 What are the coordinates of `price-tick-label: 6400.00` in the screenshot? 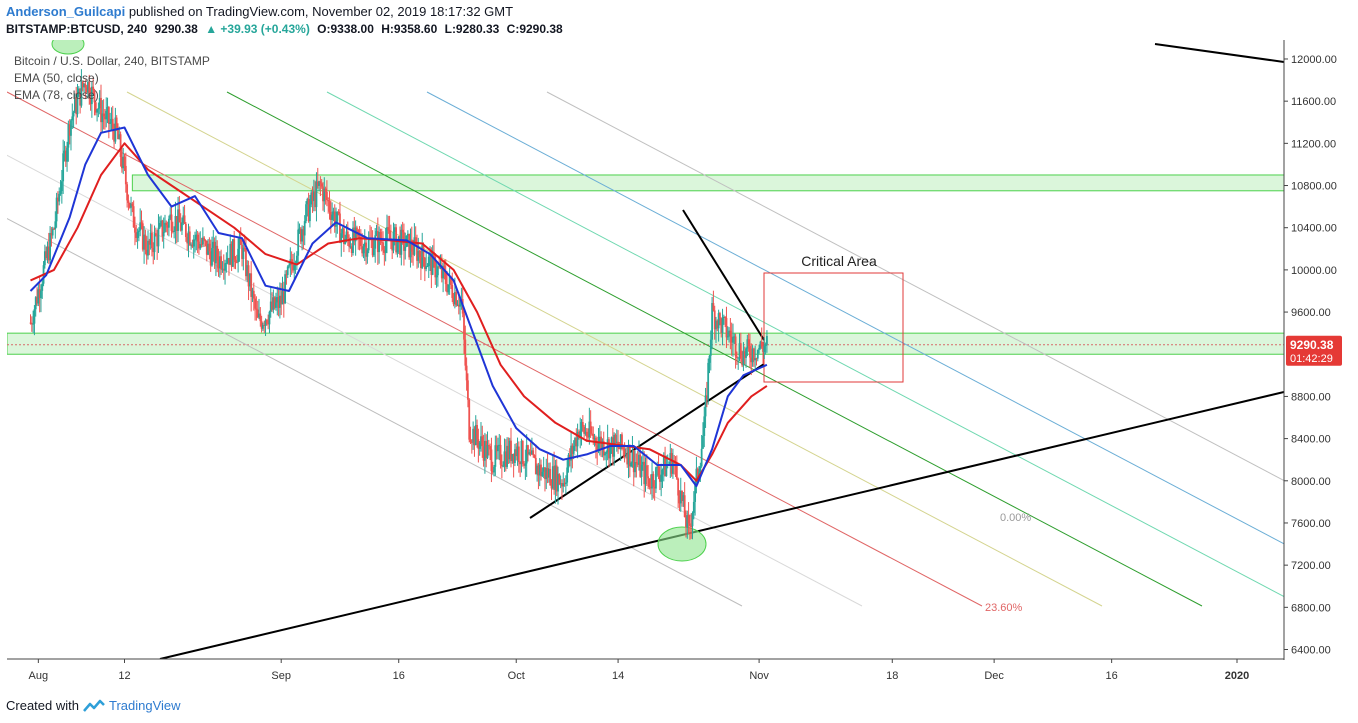 It's located at (1311, 651).